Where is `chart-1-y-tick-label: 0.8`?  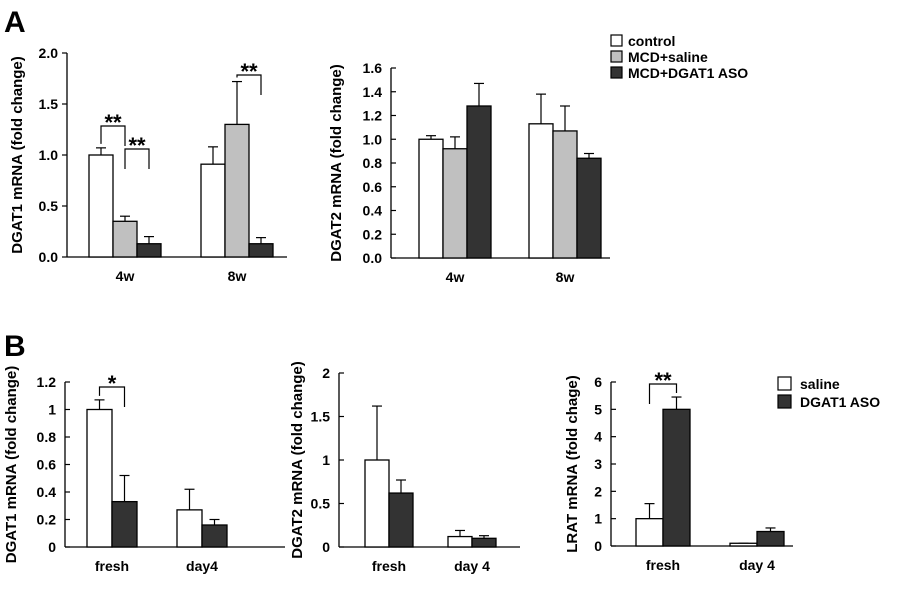
chart-1-y-tick-label: 0.8 is located at coordinates (373, 163).